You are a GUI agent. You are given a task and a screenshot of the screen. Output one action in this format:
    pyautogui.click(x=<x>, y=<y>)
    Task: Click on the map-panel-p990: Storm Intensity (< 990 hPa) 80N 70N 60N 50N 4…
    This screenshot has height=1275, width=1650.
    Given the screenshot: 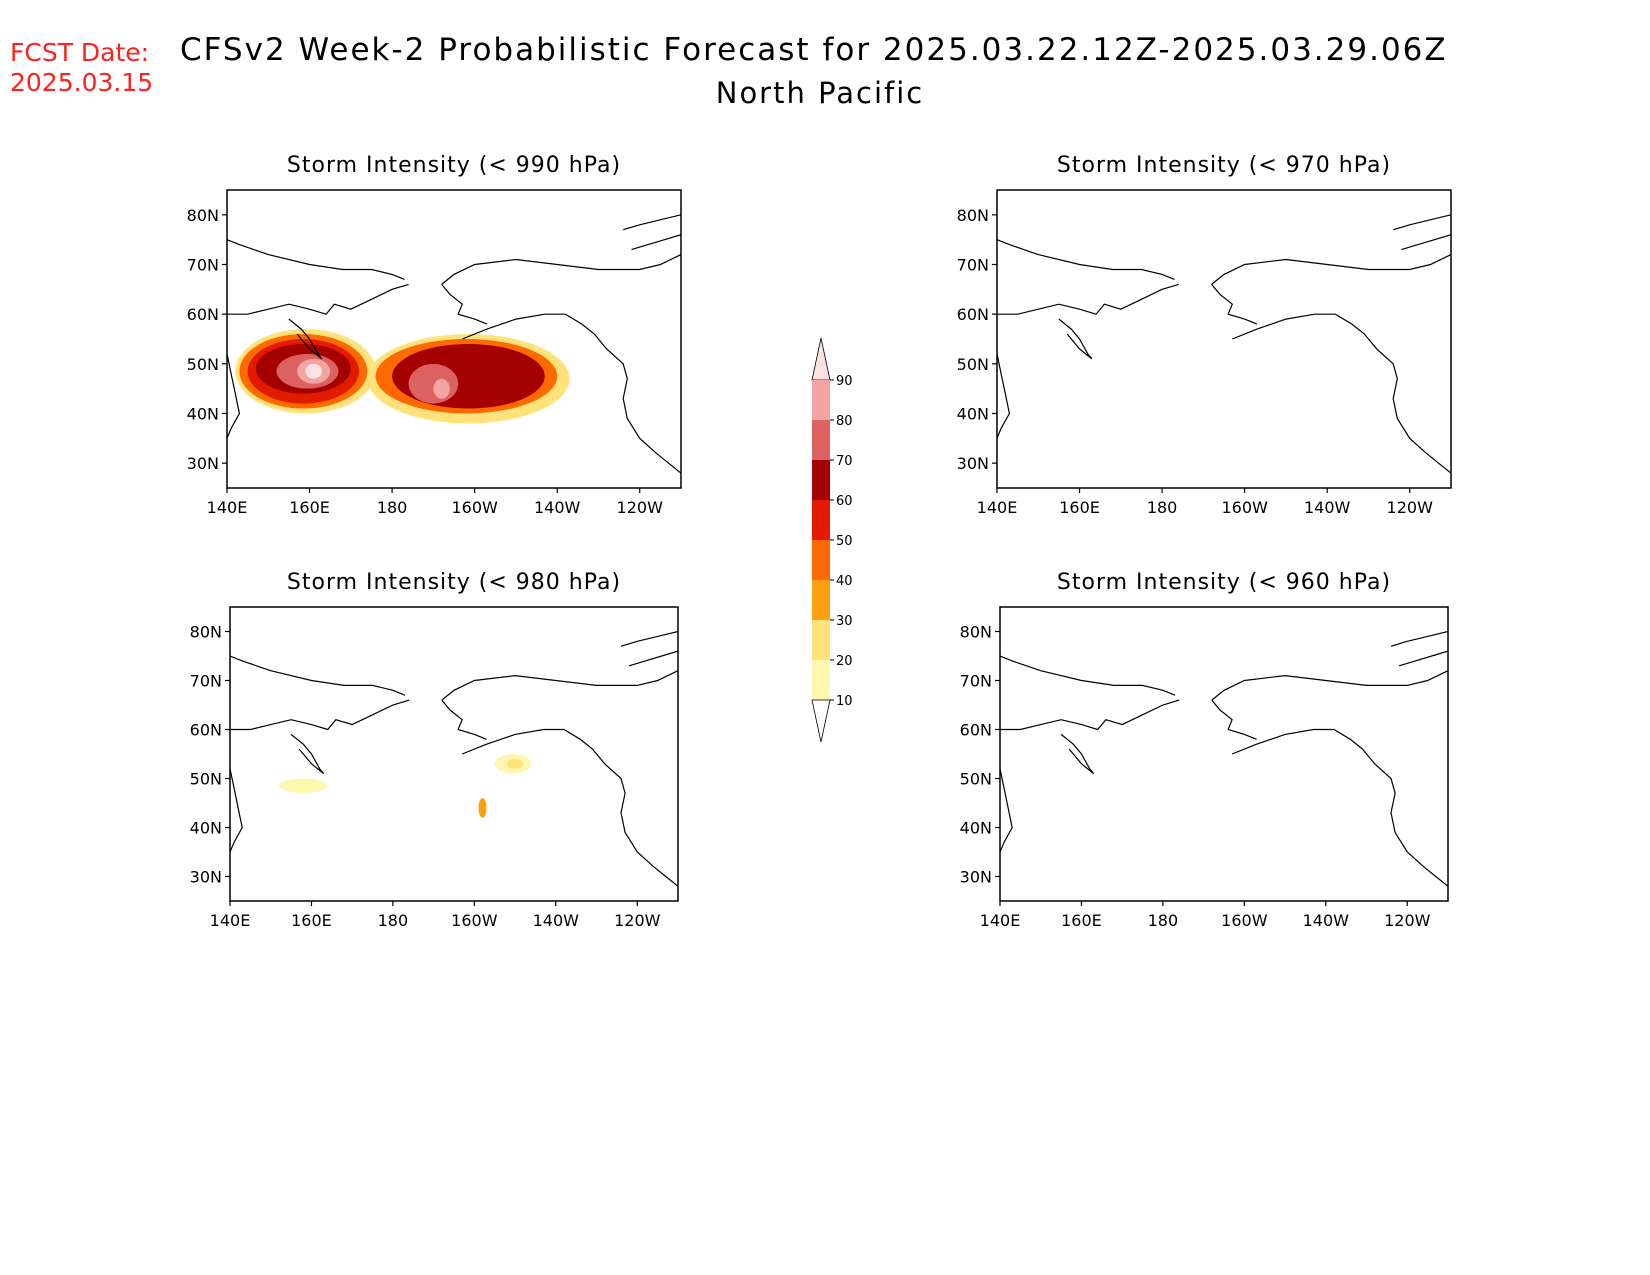 What is the action you would take?
    pyautogui.click(x=434, y=335)
    